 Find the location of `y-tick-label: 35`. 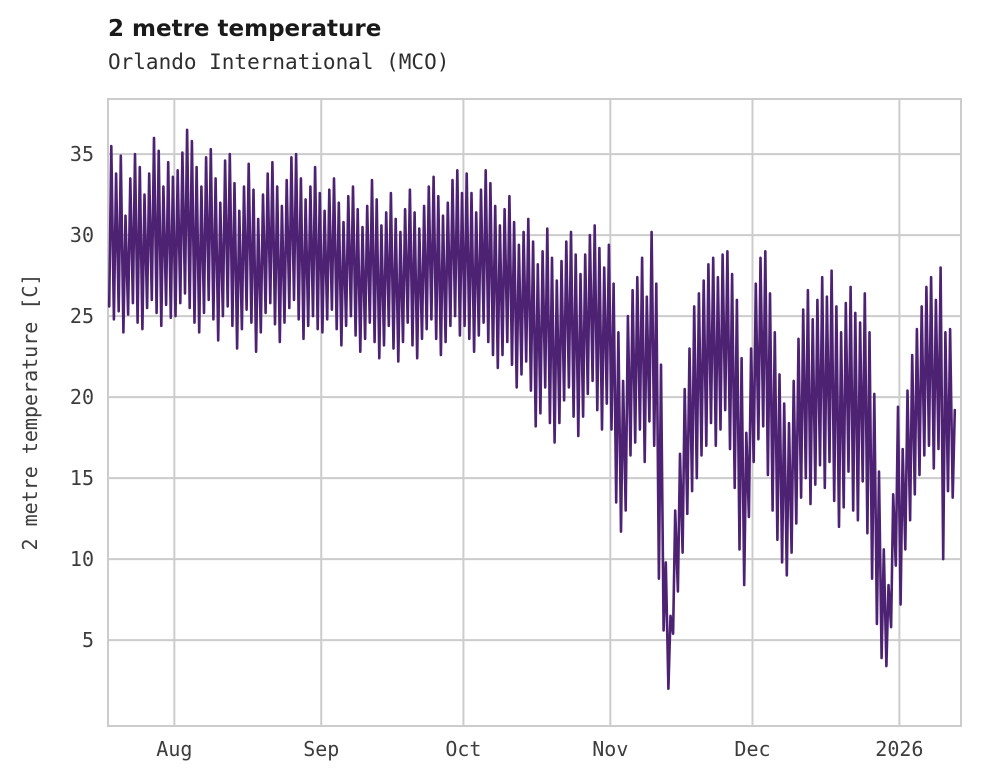

y-tick-label: 35 is located at coordinates (82, 154).